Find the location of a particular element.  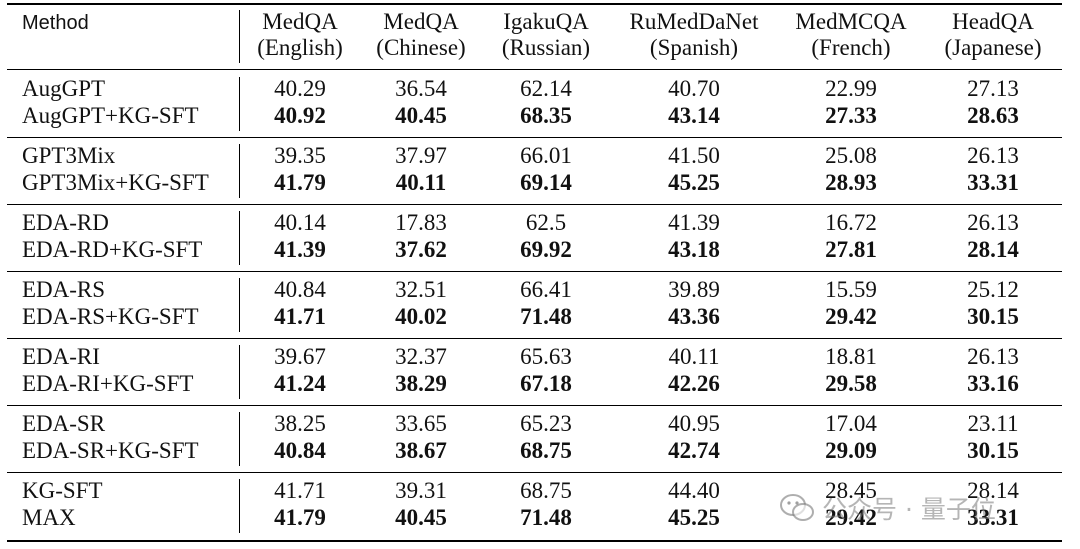

top-rule is located at coordinates (534, 4).